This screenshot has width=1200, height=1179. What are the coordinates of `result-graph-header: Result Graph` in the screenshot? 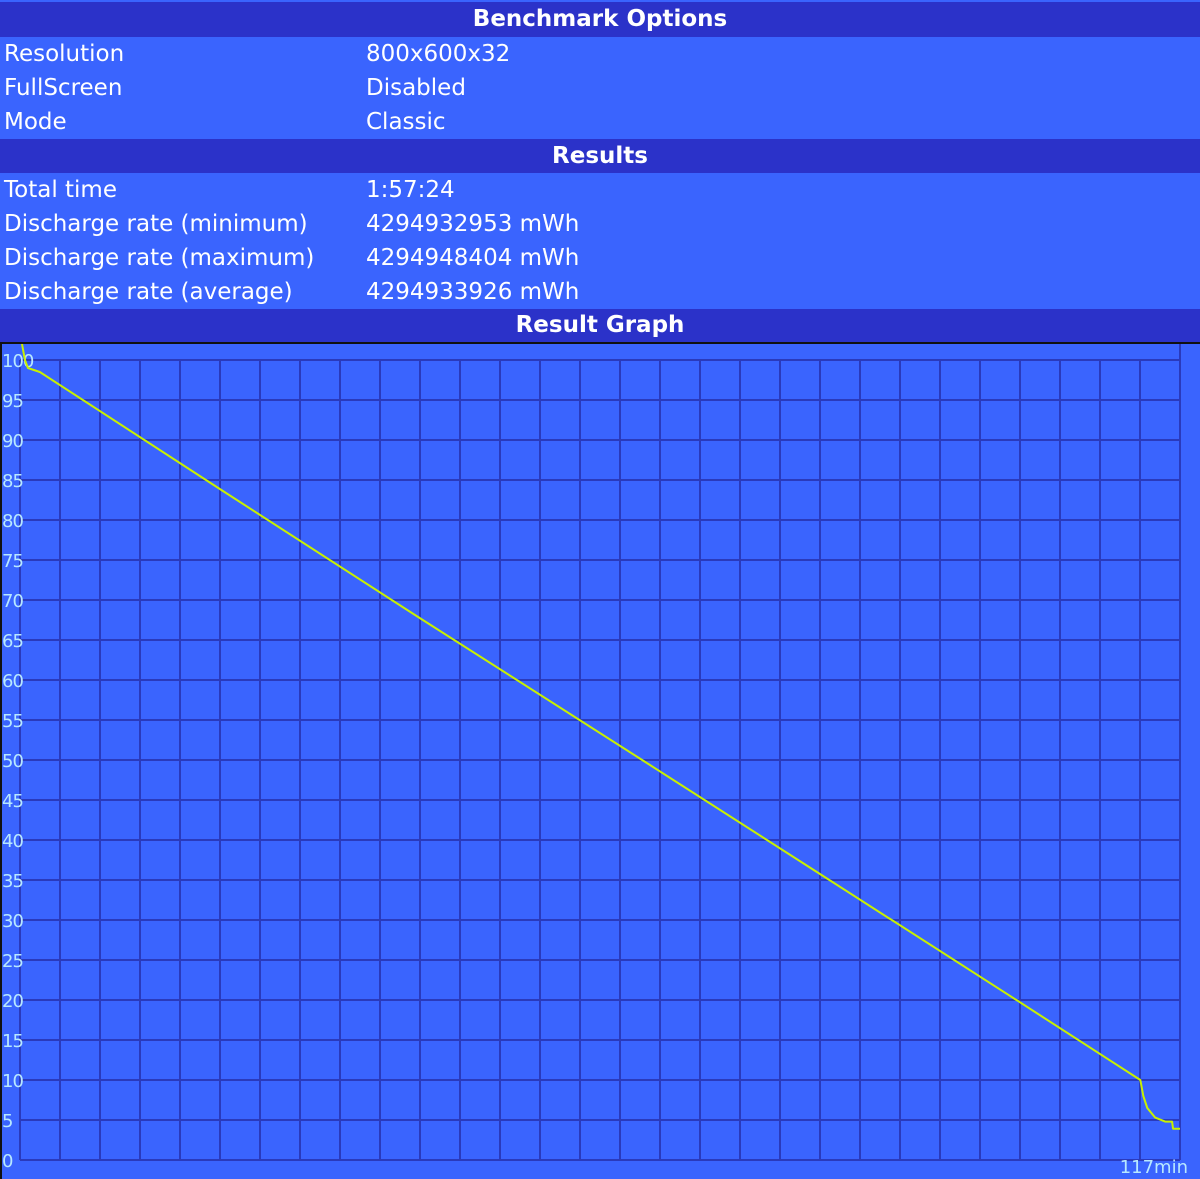 It's located at (600, 325).